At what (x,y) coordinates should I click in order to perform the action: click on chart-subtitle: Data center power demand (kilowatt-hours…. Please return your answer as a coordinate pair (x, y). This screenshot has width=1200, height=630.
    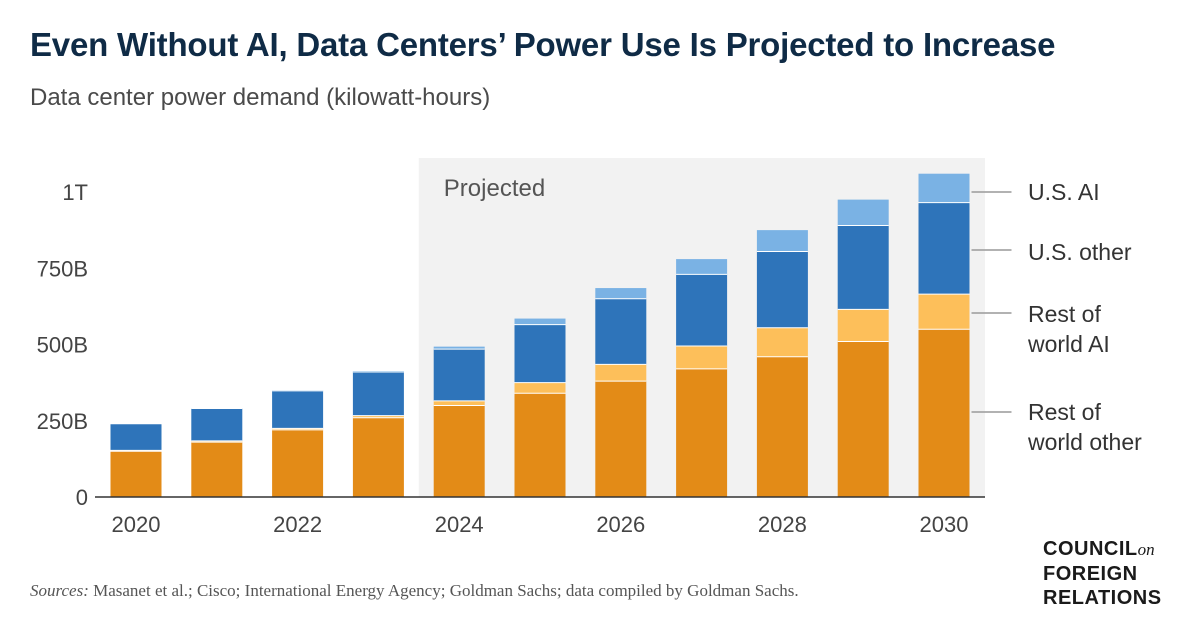
    Looking at the image, I should click on (260, 97).